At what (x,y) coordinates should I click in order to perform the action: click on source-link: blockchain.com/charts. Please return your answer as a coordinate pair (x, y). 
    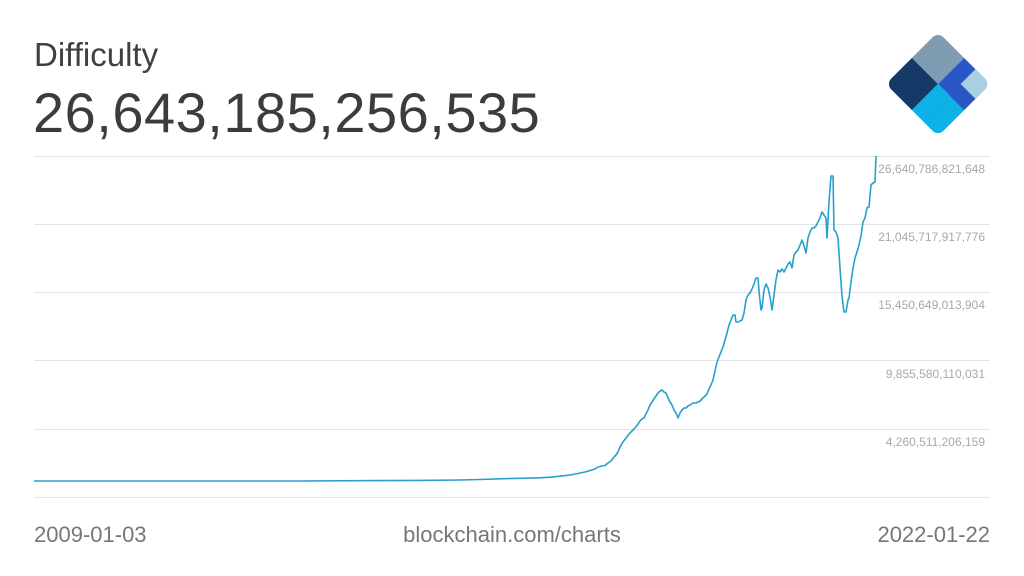
    Looking at the image, I should click on (512, 534).